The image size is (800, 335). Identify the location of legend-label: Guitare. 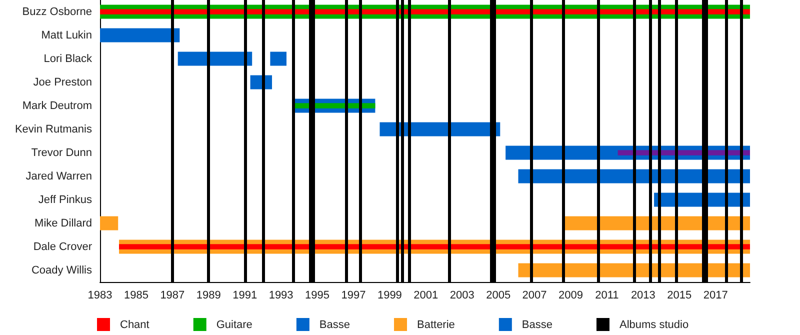
(234, 325).